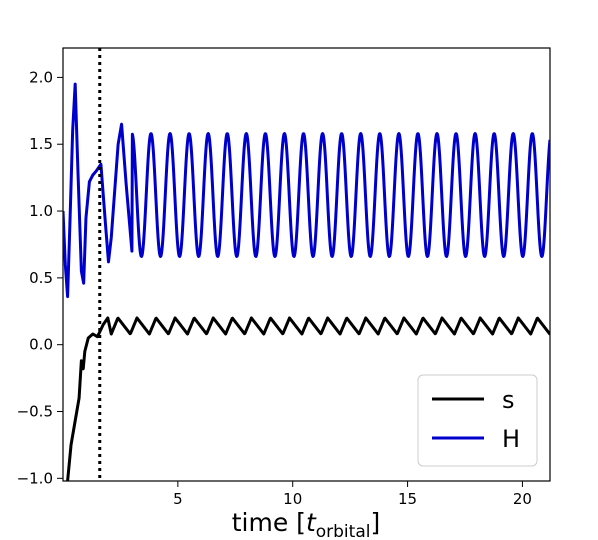  What do you see at coordinates (35, 412) in the screenshot?
I see `y-tick-label: −0.5` at bounding box center [35, 412].